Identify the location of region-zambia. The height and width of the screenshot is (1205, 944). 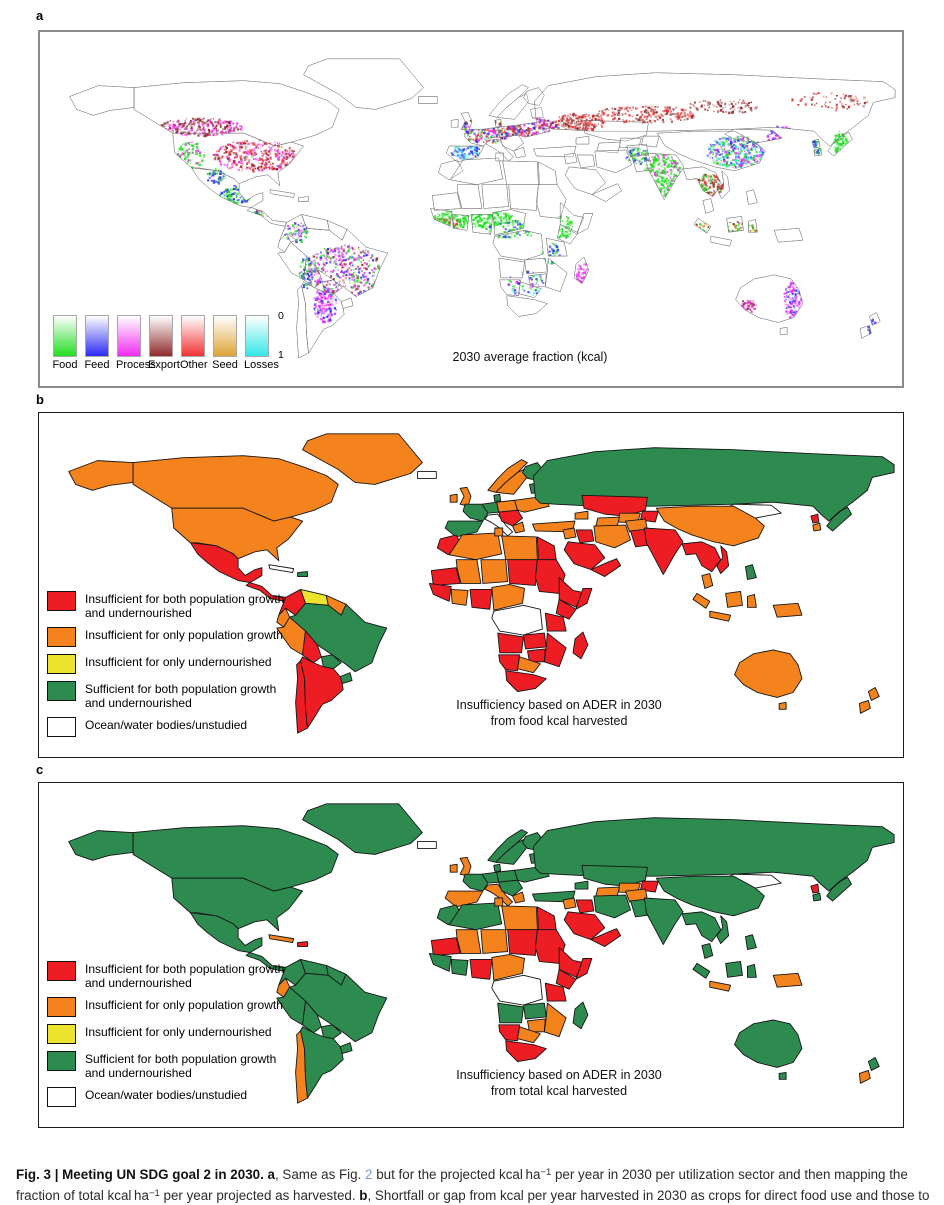
(535, 641).